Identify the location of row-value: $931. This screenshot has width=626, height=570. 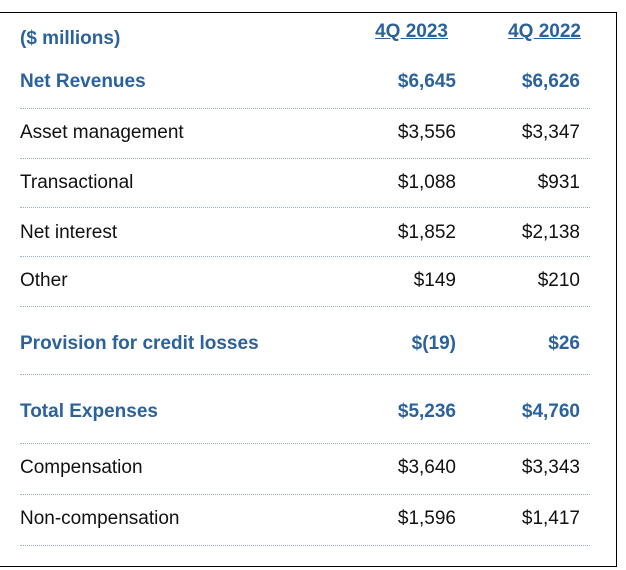
(558, 182).